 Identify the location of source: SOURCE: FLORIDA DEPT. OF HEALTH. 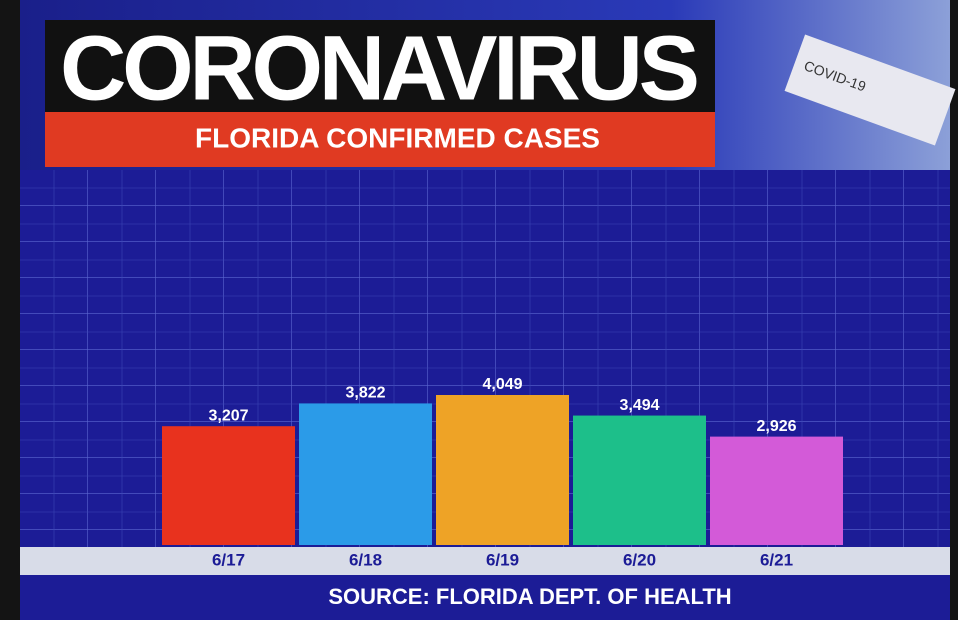
(529, 596).